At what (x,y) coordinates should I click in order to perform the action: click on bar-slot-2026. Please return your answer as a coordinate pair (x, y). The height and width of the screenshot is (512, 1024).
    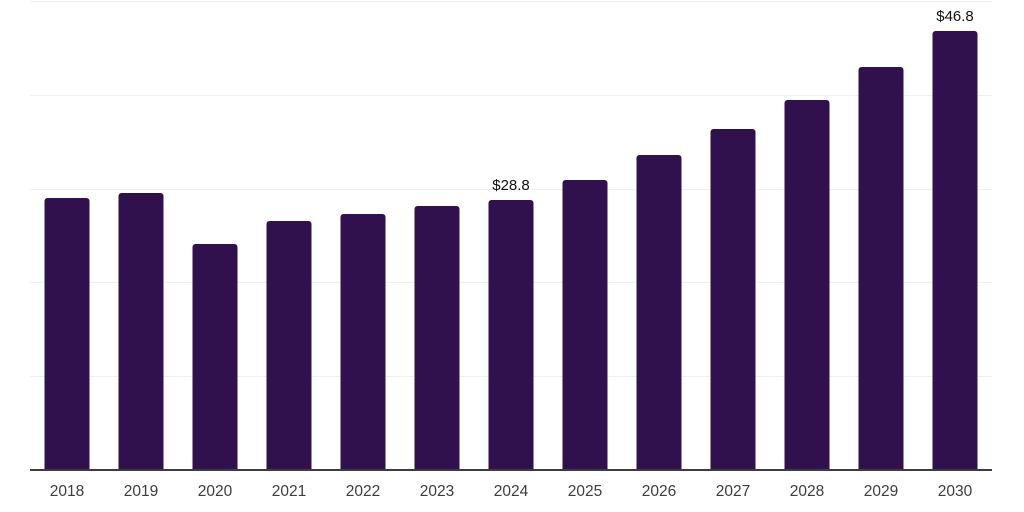
    Looking at the image, I should click on (659, 235).